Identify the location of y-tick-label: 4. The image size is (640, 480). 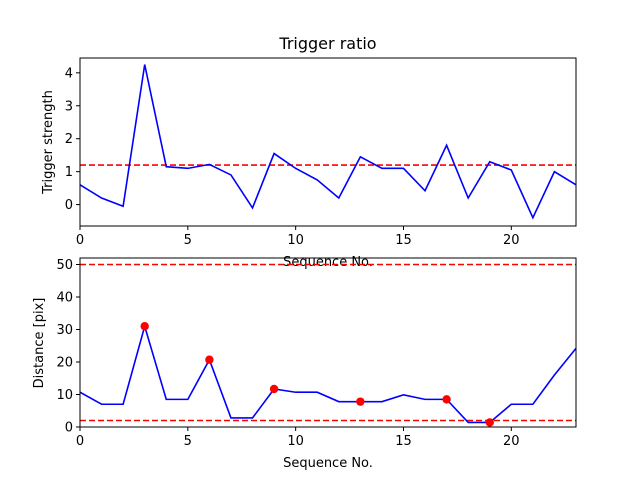
(69, 73).